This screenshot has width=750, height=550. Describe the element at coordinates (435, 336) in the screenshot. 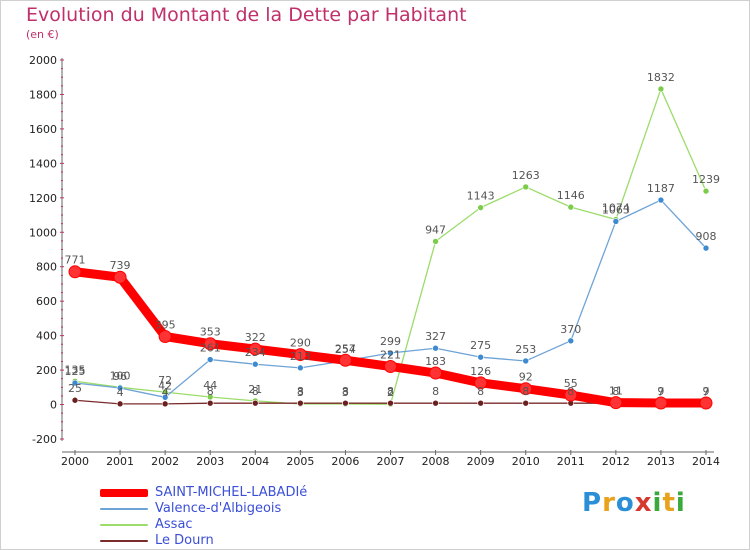

I see `data-label: 327` at that location.